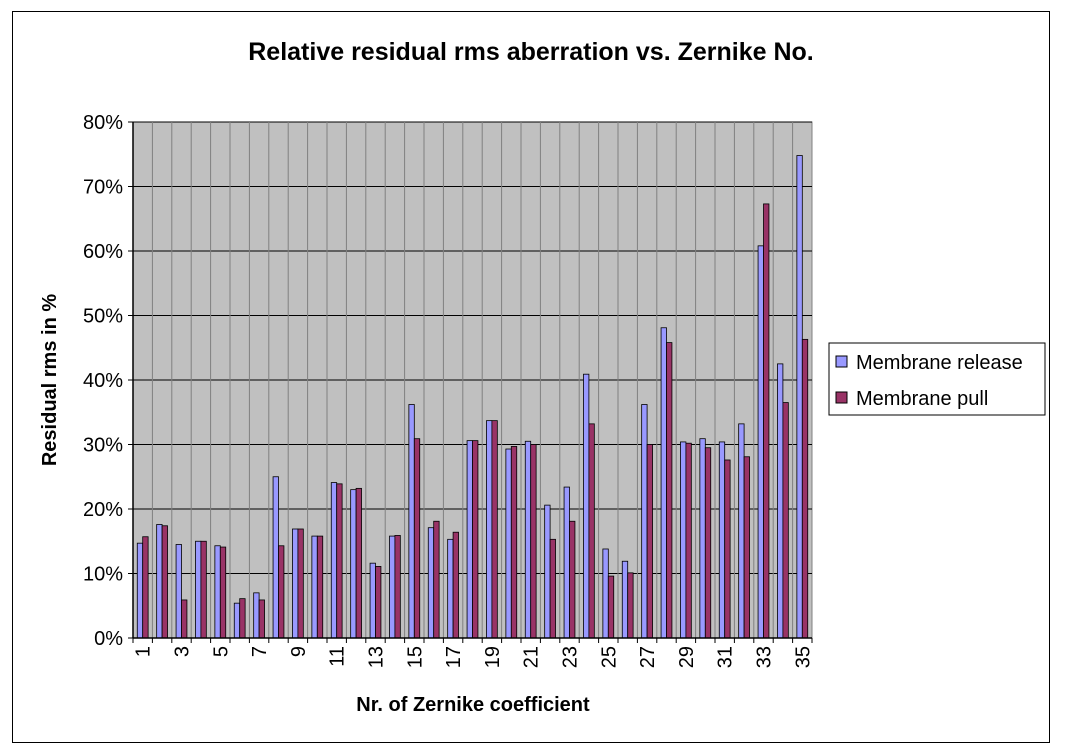 Image resolution: width=1073 pixels, height=751 pixels. I want to click on y-tick-label: 30%, so click(103, 446).